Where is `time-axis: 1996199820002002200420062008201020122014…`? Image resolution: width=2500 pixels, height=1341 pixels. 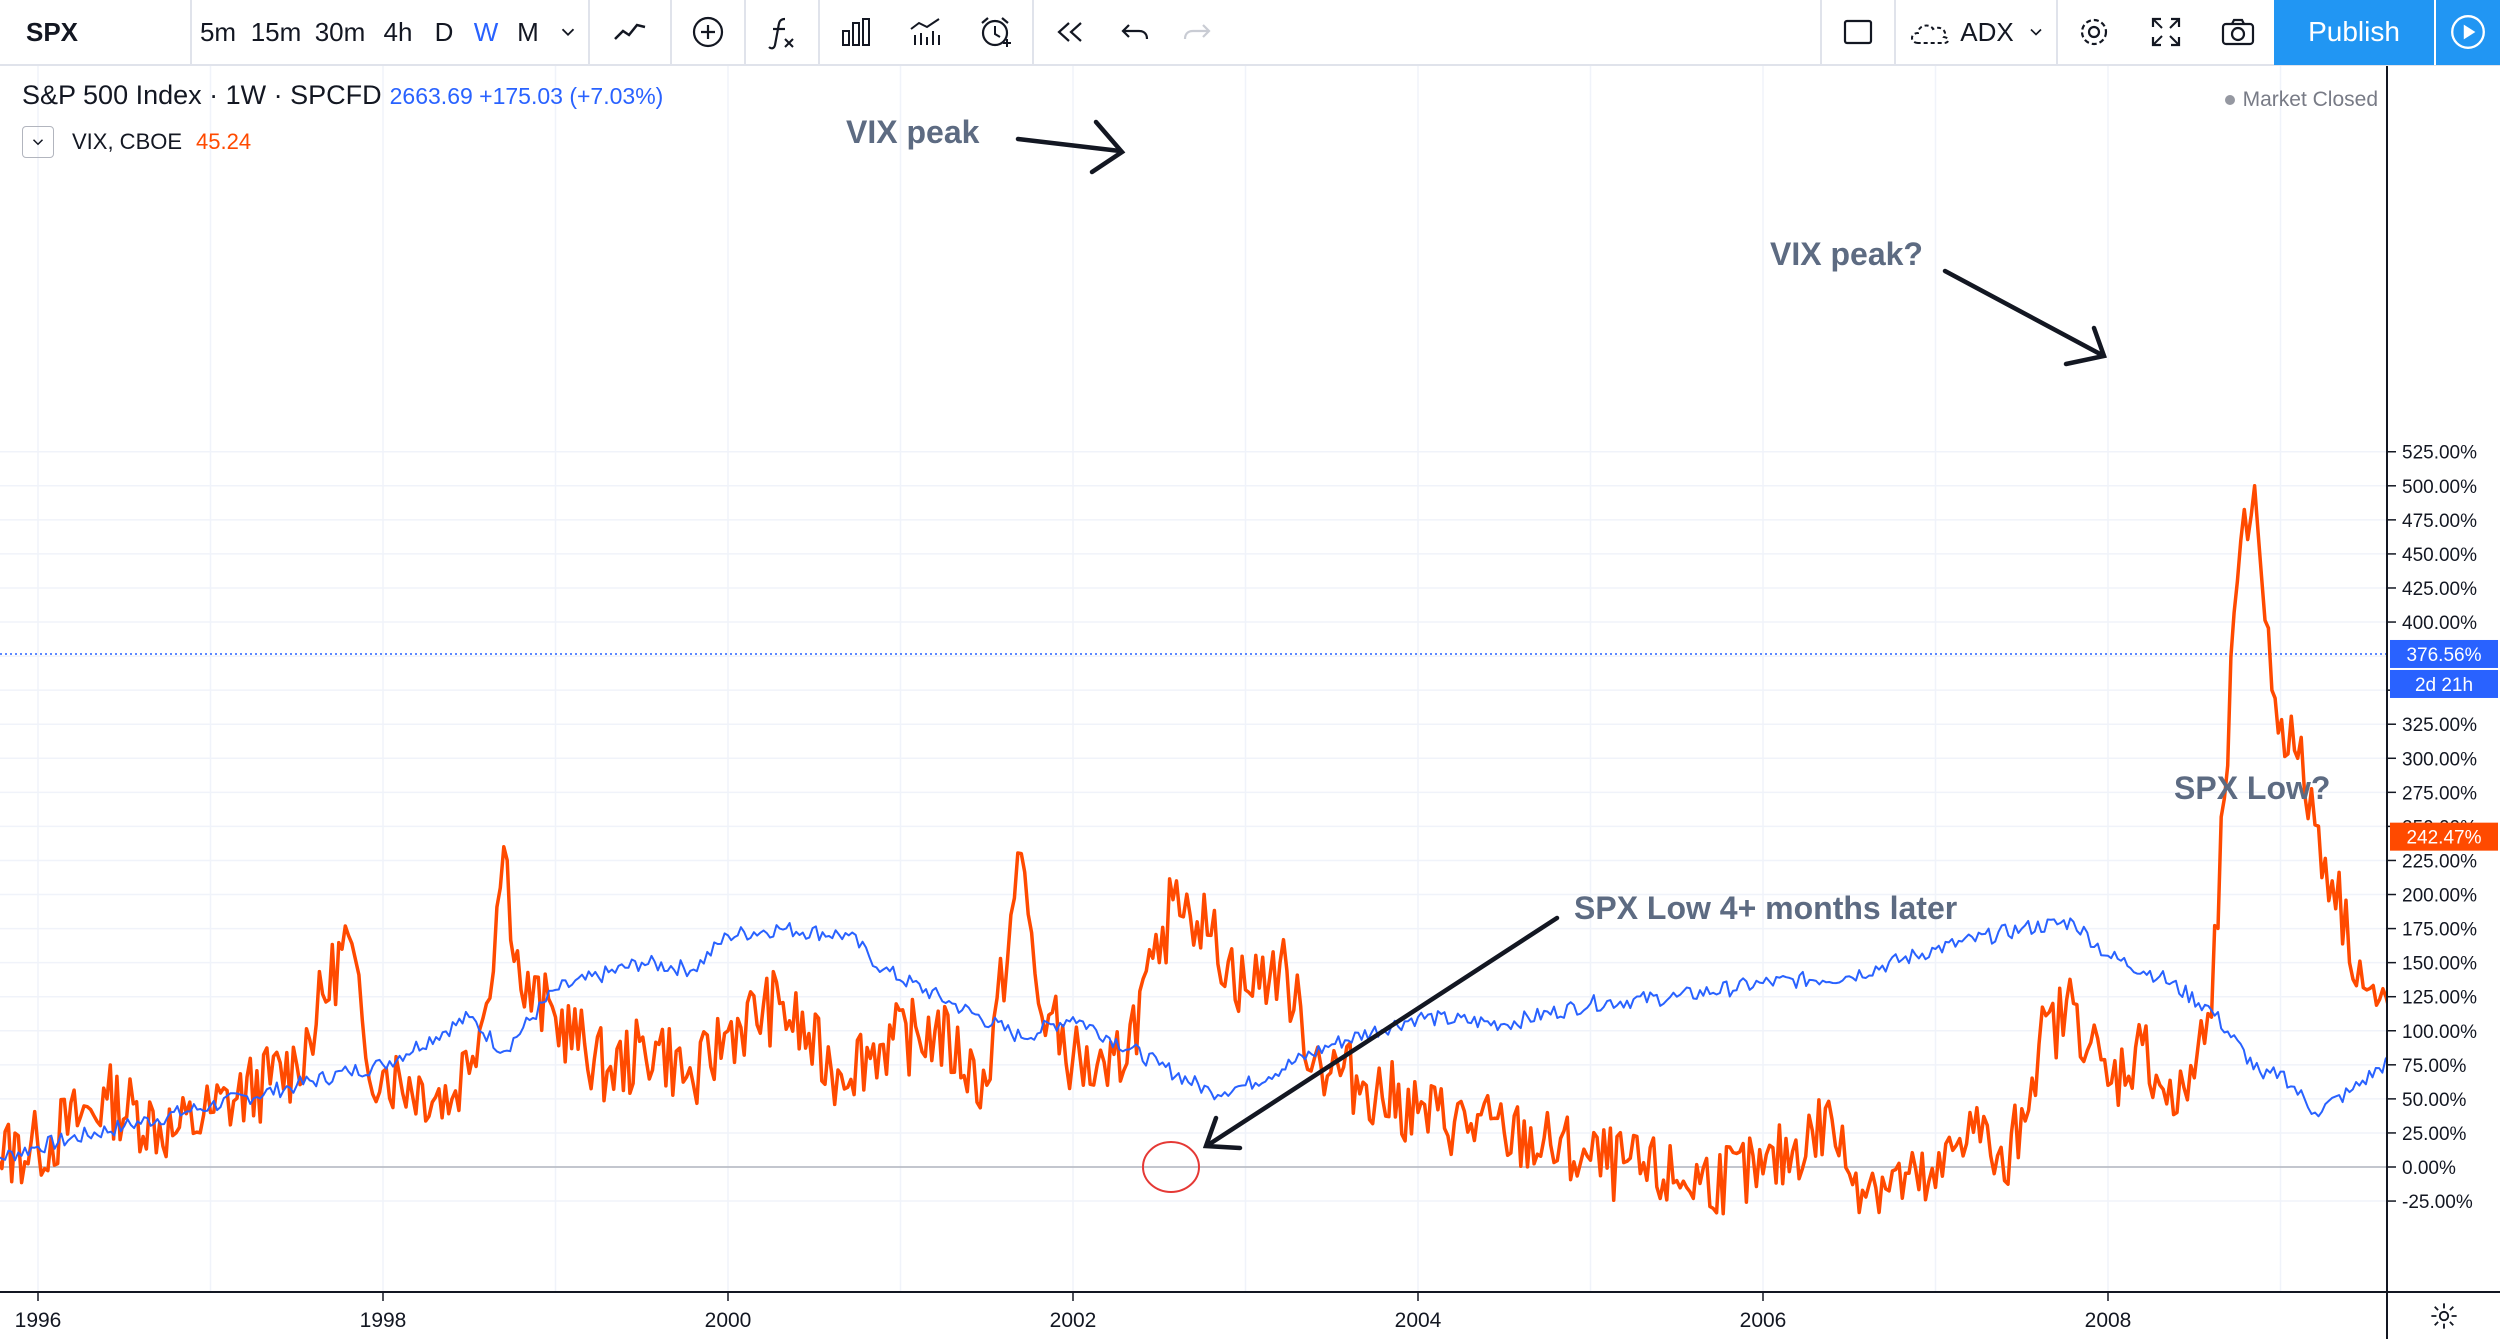
time-axis: 1996199820002002200420062008201020122014… is located at coordinates (1193, 1315).